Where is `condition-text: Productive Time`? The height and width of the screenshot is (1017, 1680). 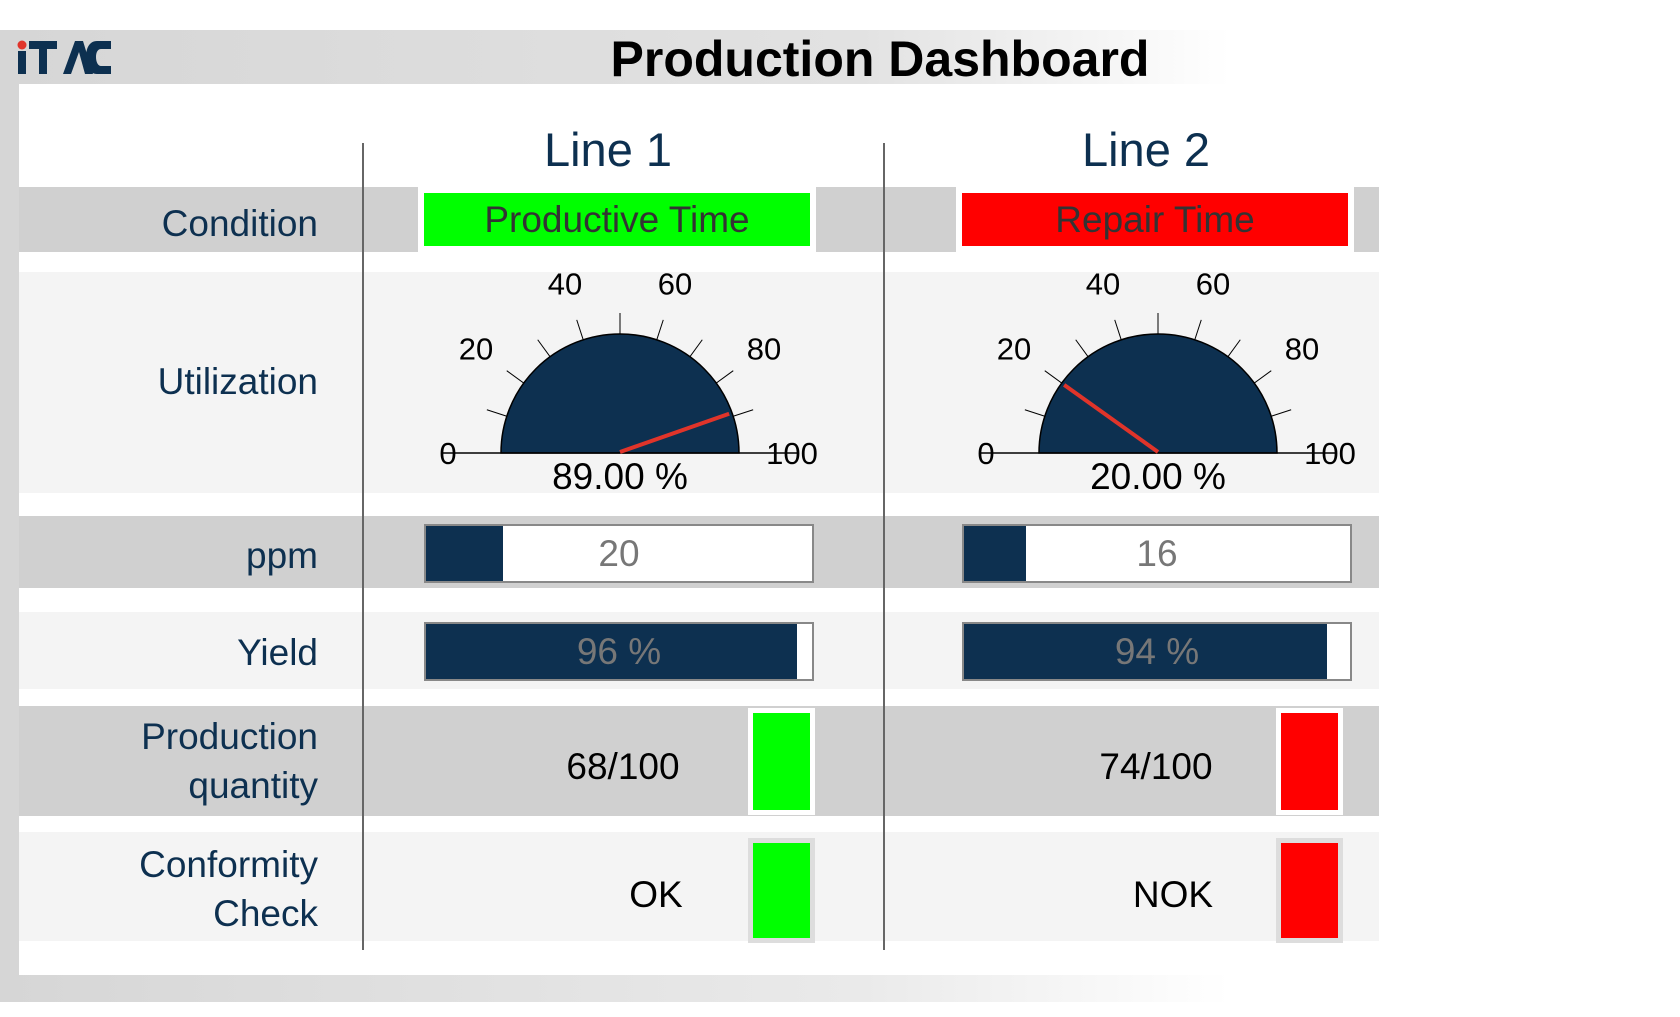 condition-text: Productive Time is located at coordinates (617, 219).